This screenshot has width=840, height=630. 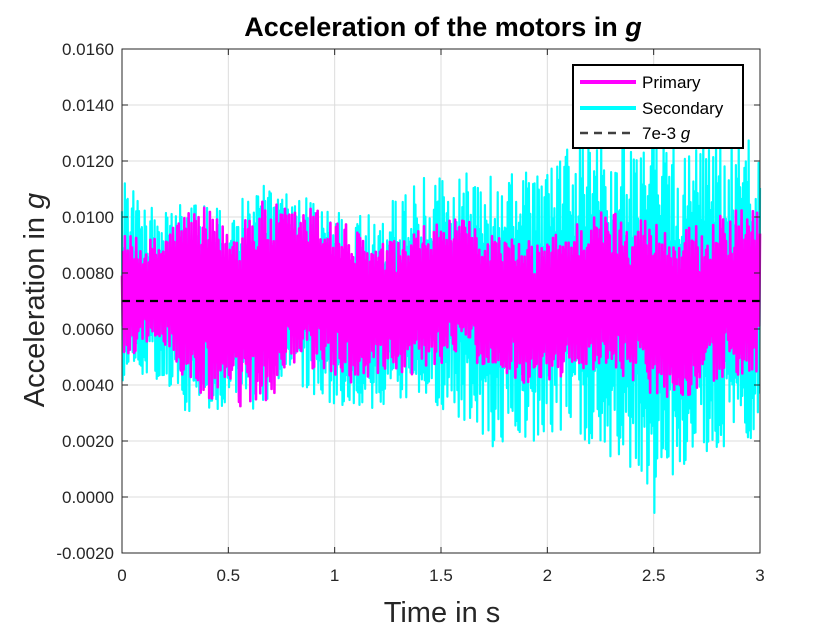 What do you see at coordinates (88, 273) in the screenshot?
I see `y-tick-label: 0.0080` at bounding box center [88, 273].